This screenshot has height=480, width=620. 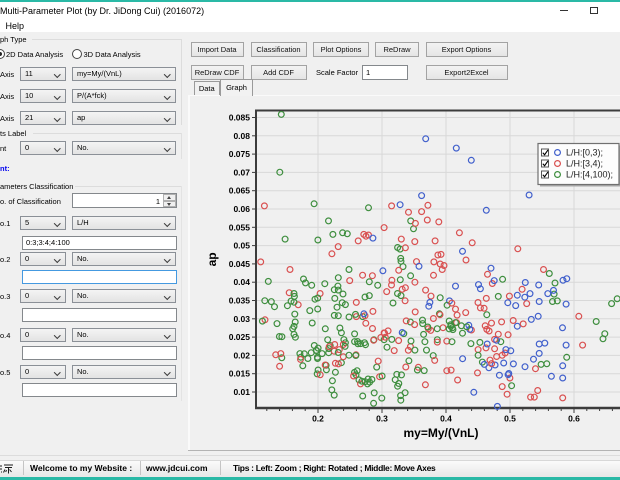 I want to click on svg-text: 0.02, so click(x=241, y=355).